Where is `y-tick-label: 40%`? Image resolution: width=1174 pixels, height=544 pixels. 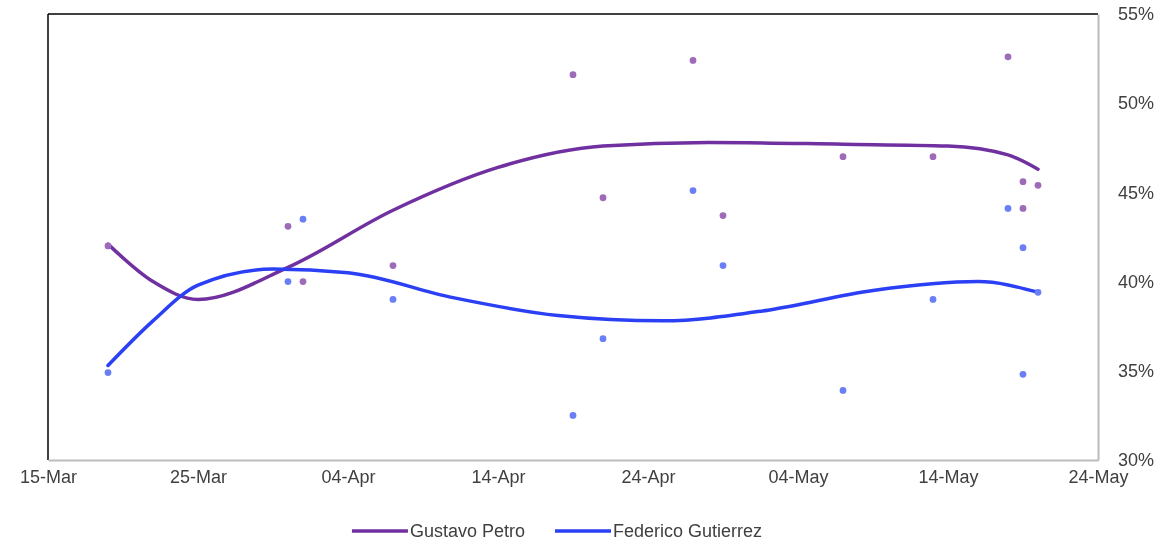
y-tick-label: 40% is located at coordinates (1136, 281).